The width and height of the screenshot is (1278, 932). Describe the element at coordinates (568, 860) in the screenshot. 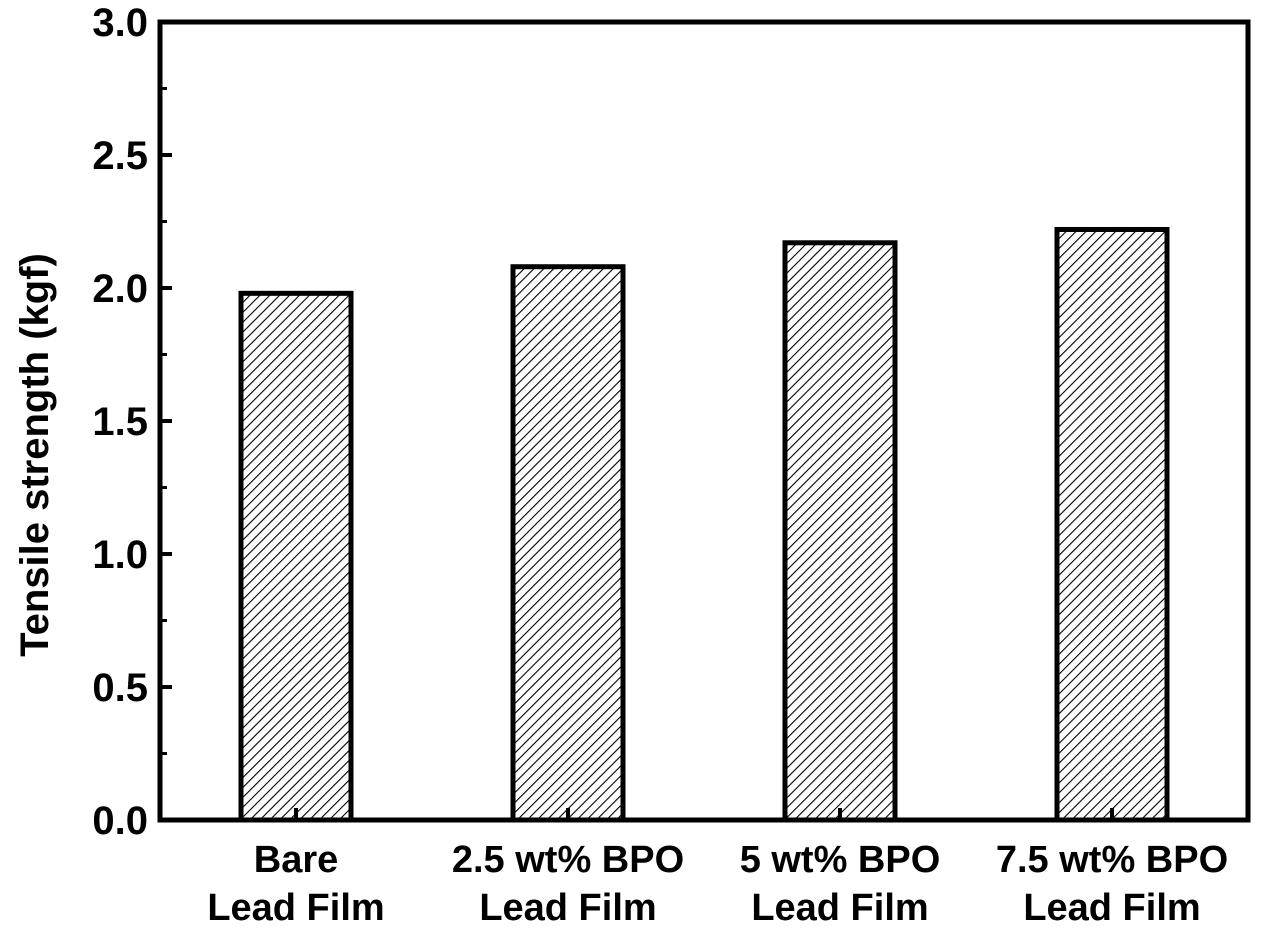

I see `x-tick-label: 2.5 wt% BPO` at that location.